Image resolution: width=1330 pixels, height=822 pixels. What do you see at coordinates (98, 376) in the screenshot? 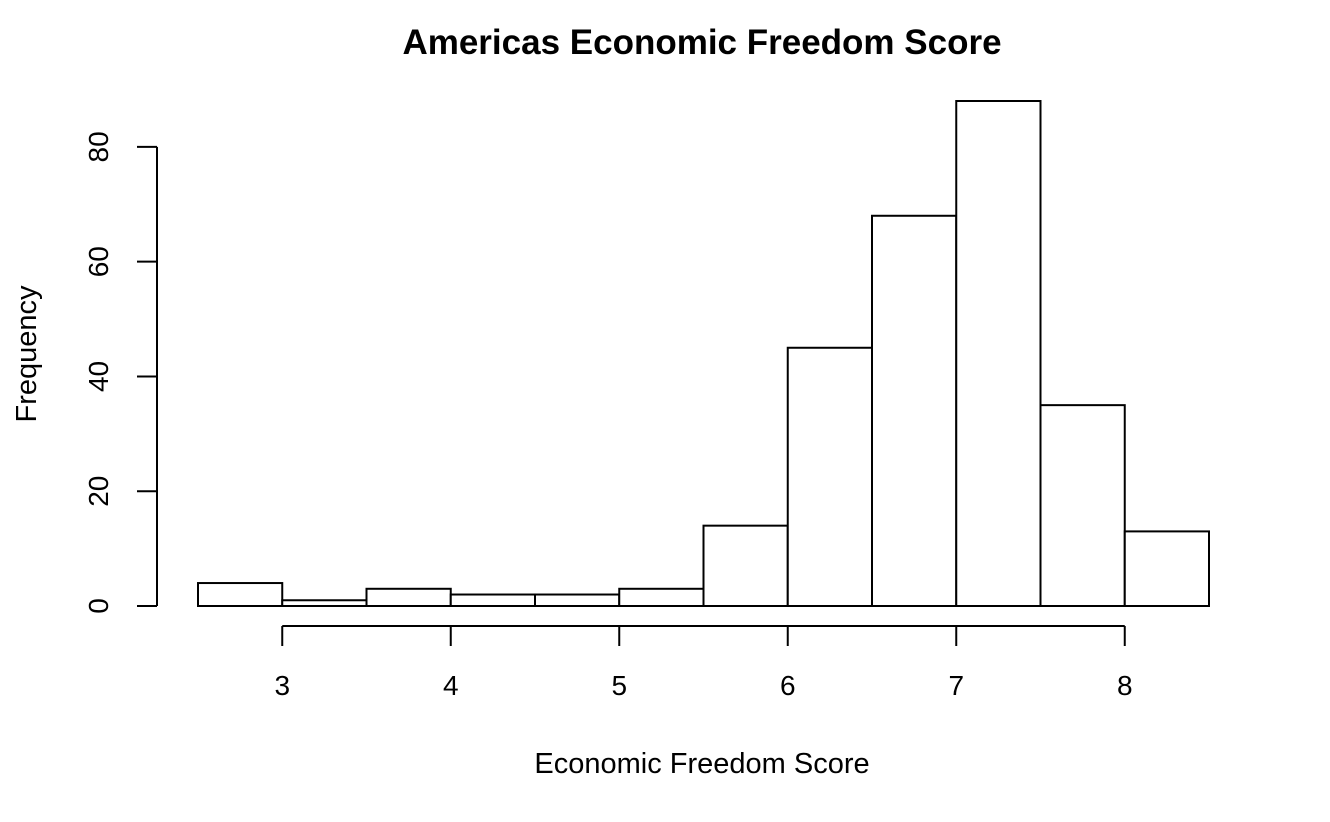
I see `y-tick-label: 40` at bounding box center [98, 376].